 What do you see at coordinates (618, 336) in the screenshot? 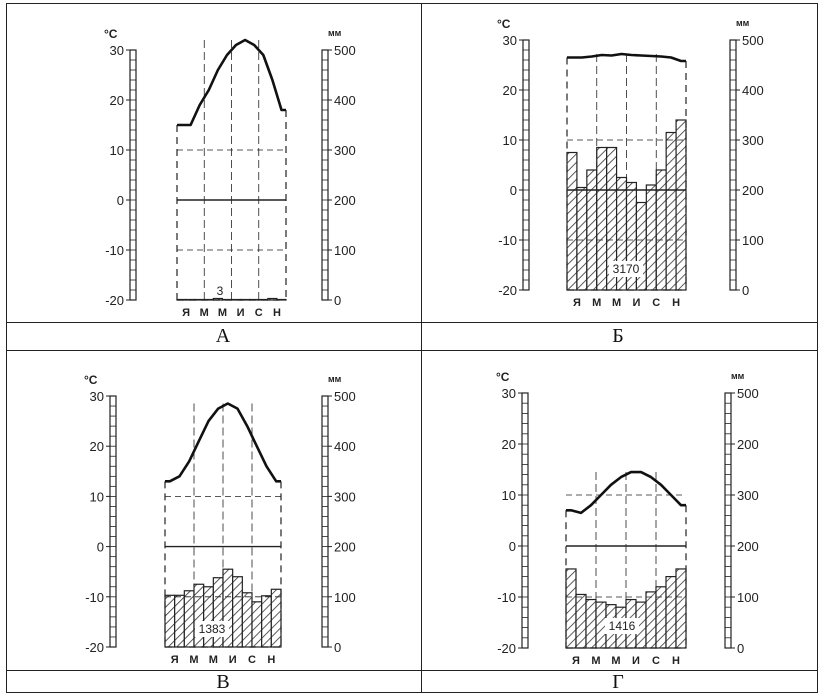
I see `panel-label-b: Б` at bounding box center [618, 336].